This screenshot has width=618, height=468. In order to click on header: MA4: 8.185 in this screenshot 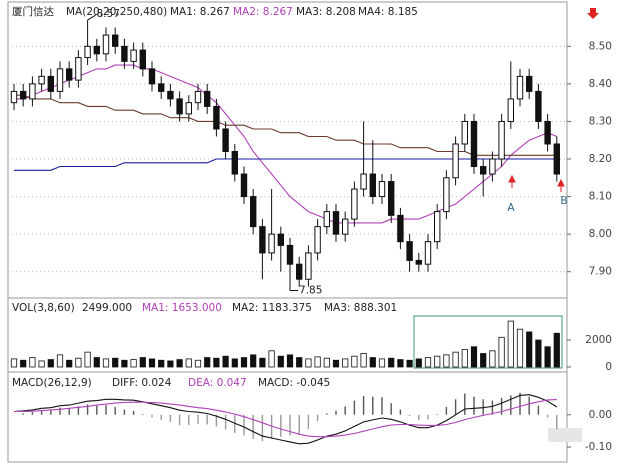, I will do `click(388, 12)`.